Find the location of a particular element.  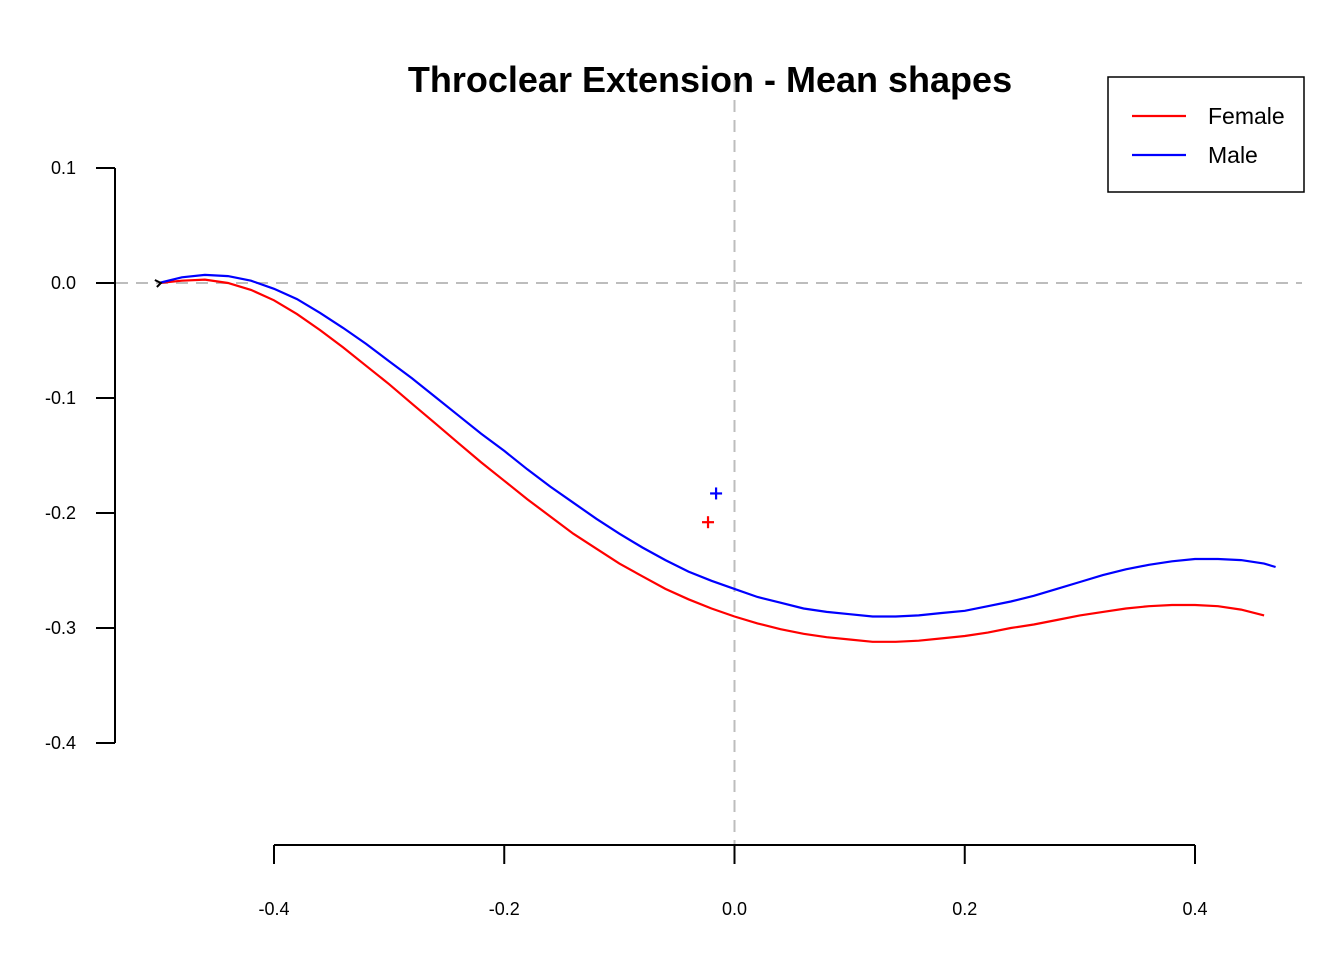

y-axis: 0.1 0.0 -0.1 -0.2 -0.3 -0.4 is located at coordinates (80, 455).